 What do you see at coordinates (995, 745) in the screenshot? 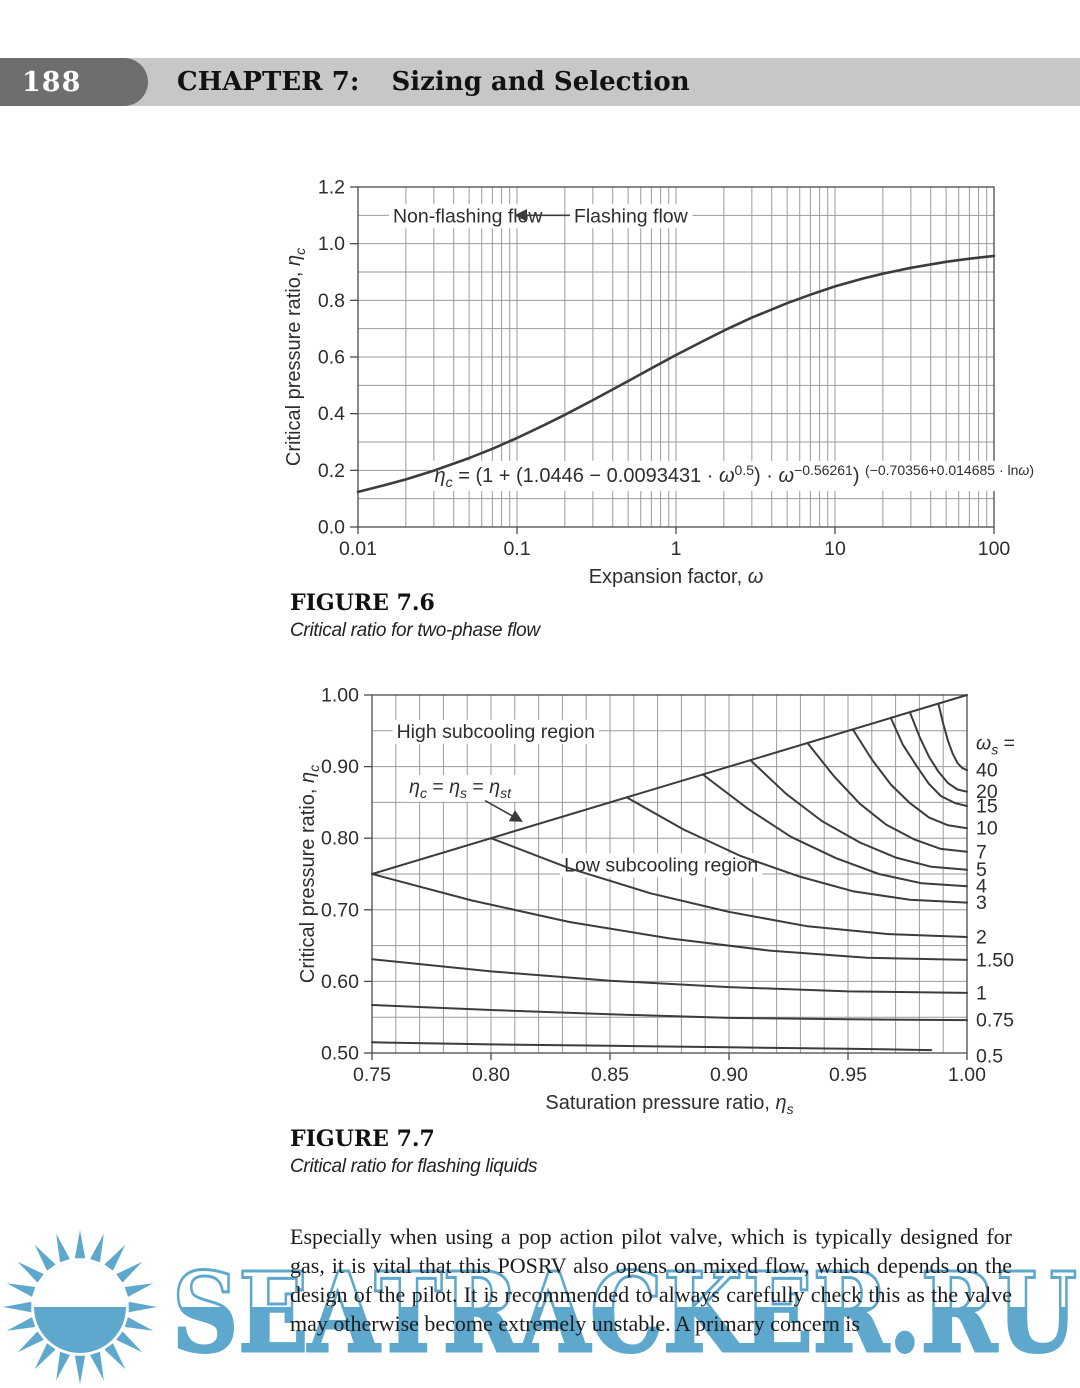
I see `svg-text: ωs =` at bounding box center [995, 745].